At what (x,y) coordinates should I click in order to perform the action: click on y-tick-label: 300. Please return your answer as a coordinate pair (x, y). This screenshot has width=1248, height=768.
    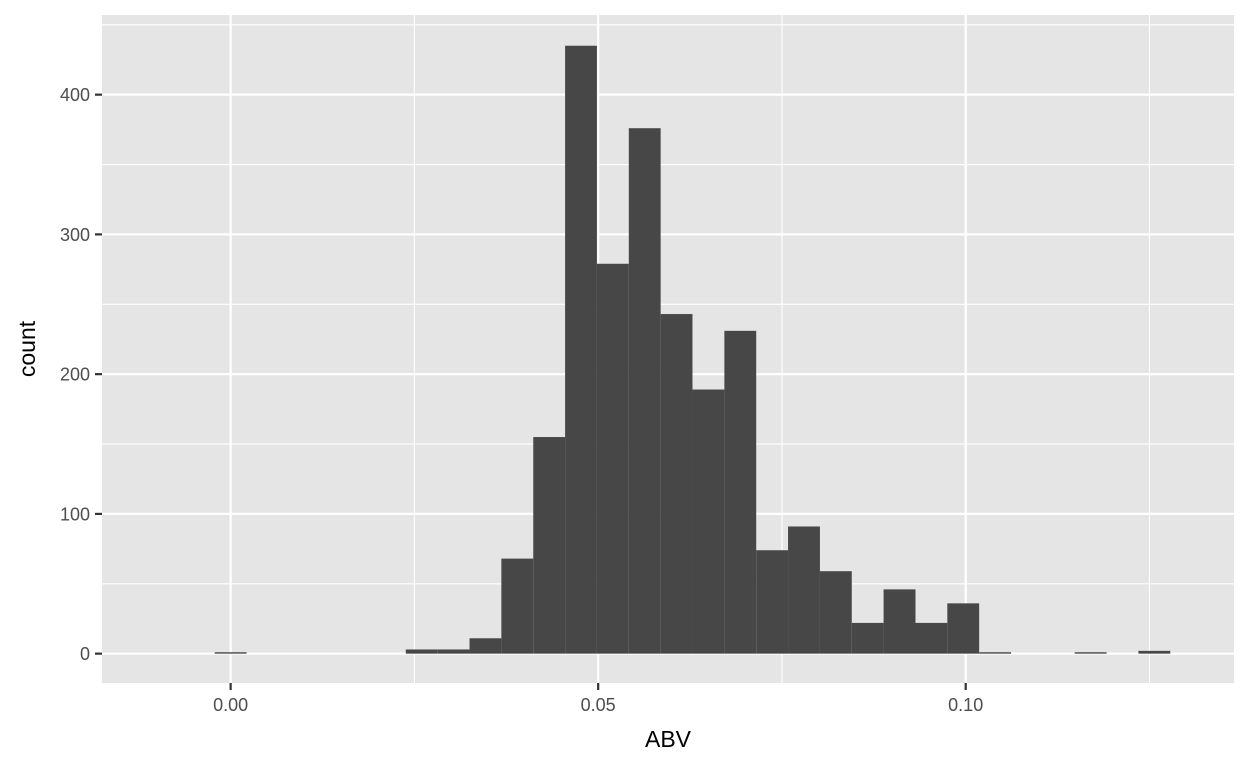
    Looking at the image, I should click on (75, 235).